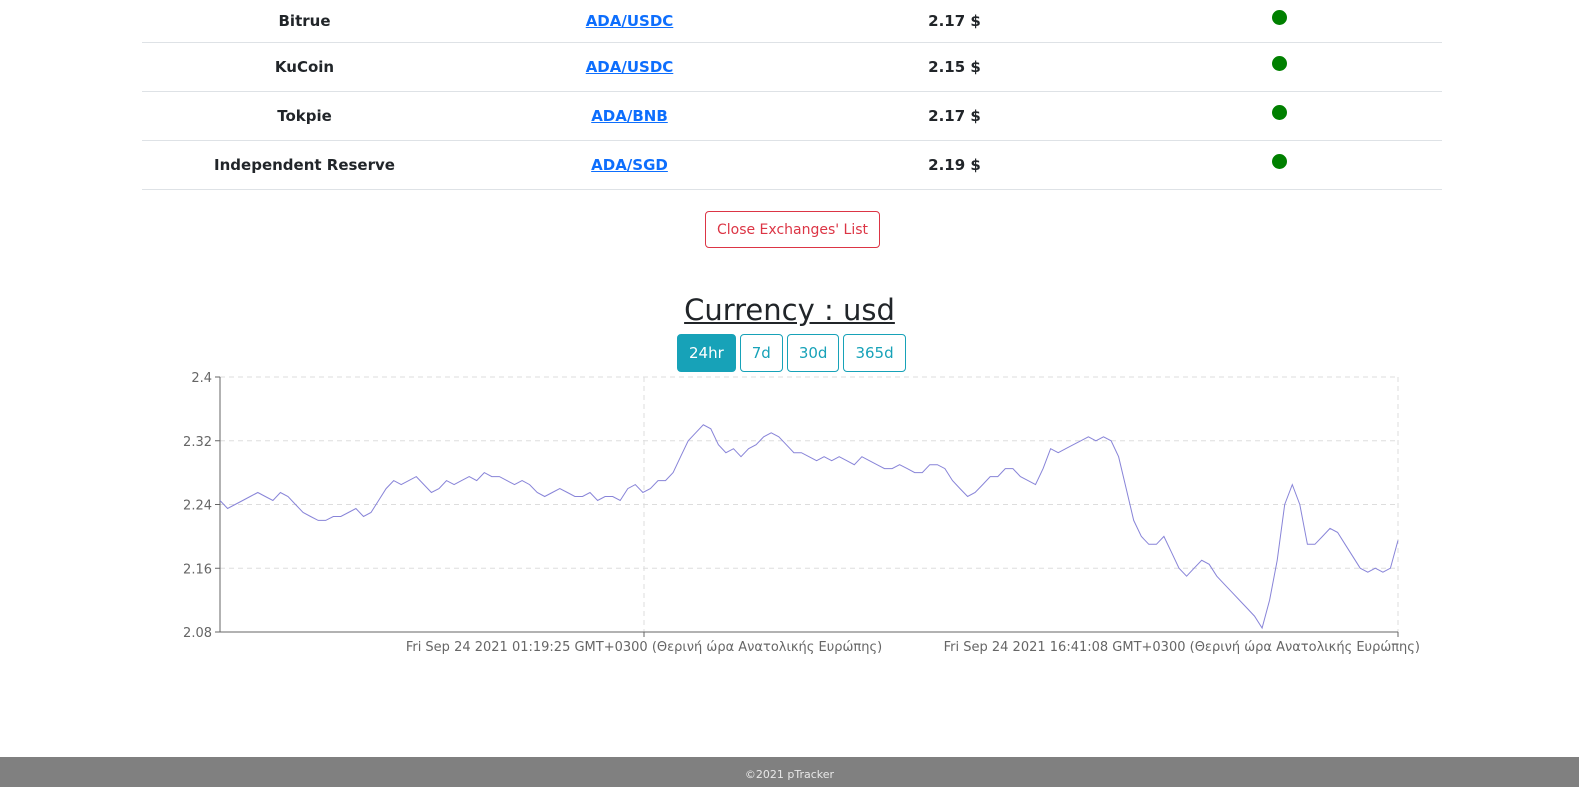 This screenshot has height=787, width=1579. I want to click on footer-copyright: ©2021 pTracker, so click(789, 774).